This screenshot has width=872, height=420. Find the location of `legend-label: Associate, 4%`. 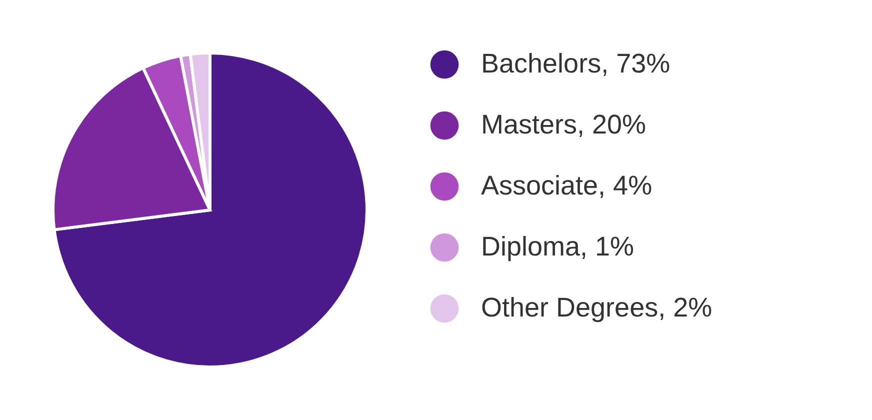

legend-label: Associate, 4% is located at coordinates (566, 185).